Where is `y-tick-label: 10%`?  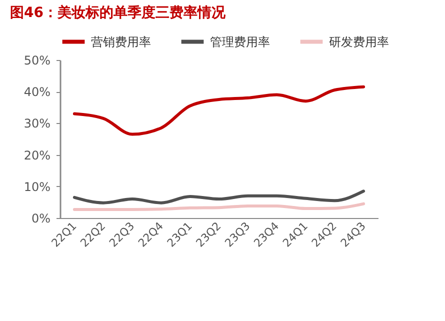
y-tick-label: 10% is located at coordinates (37, 187).